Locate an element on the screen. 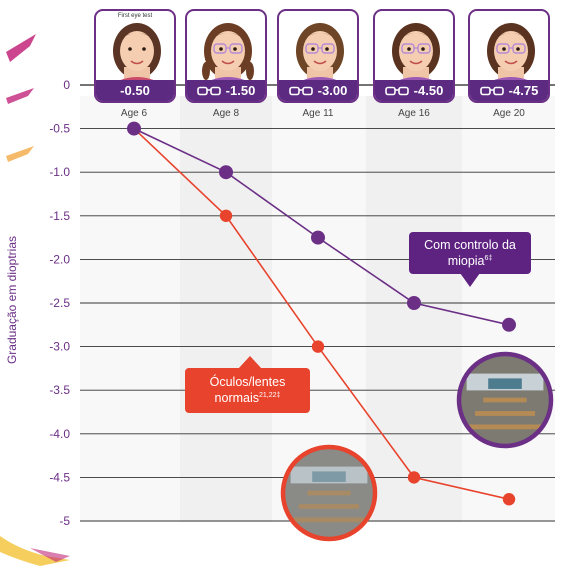  y-tick-label: -3.0 is located at coordinates (59, 347).